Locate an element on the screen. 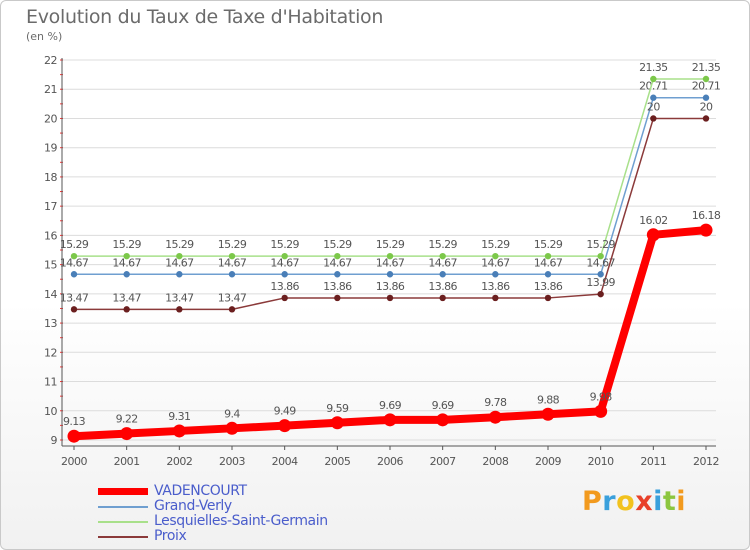  legend-swatch-vadencourt is located at coordinates (123, 491).